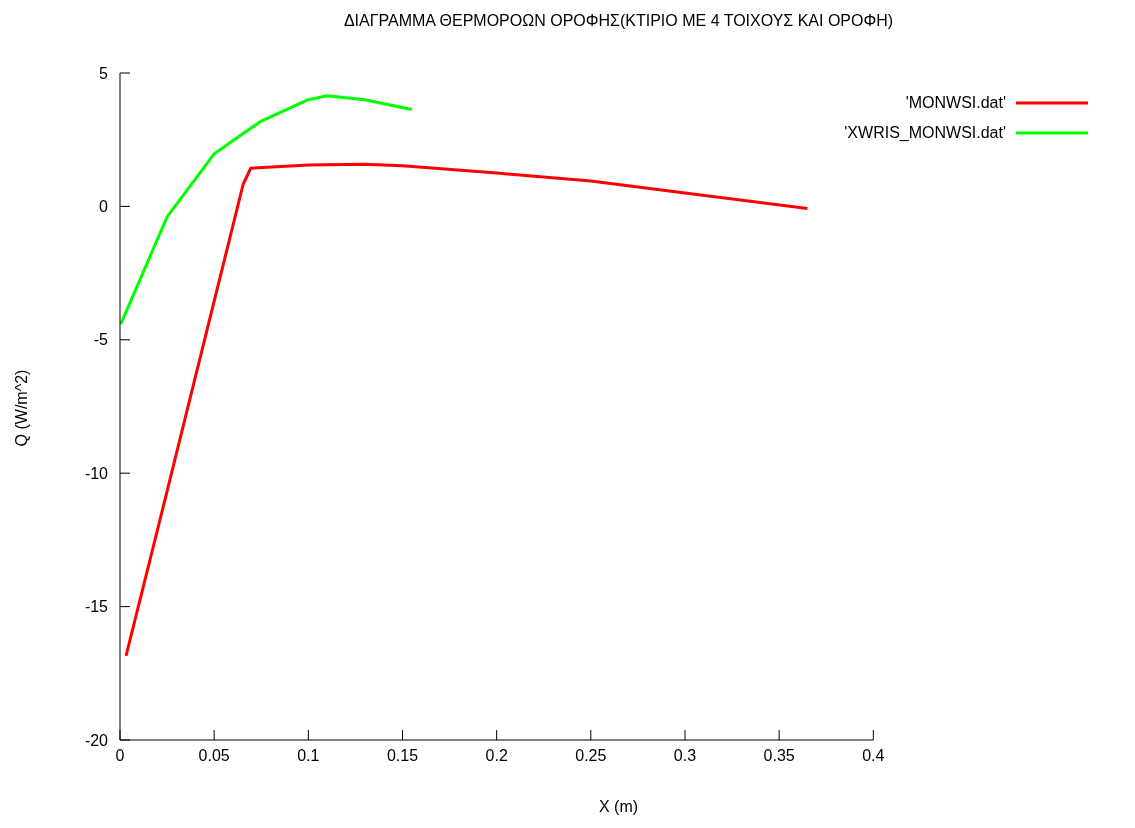 Image resolution: width=1135 pixels, height=828 pixels. Describe the element at coordinates (779, 756) in the screenshot. I see `x-tick-label: 0.35` at that location.